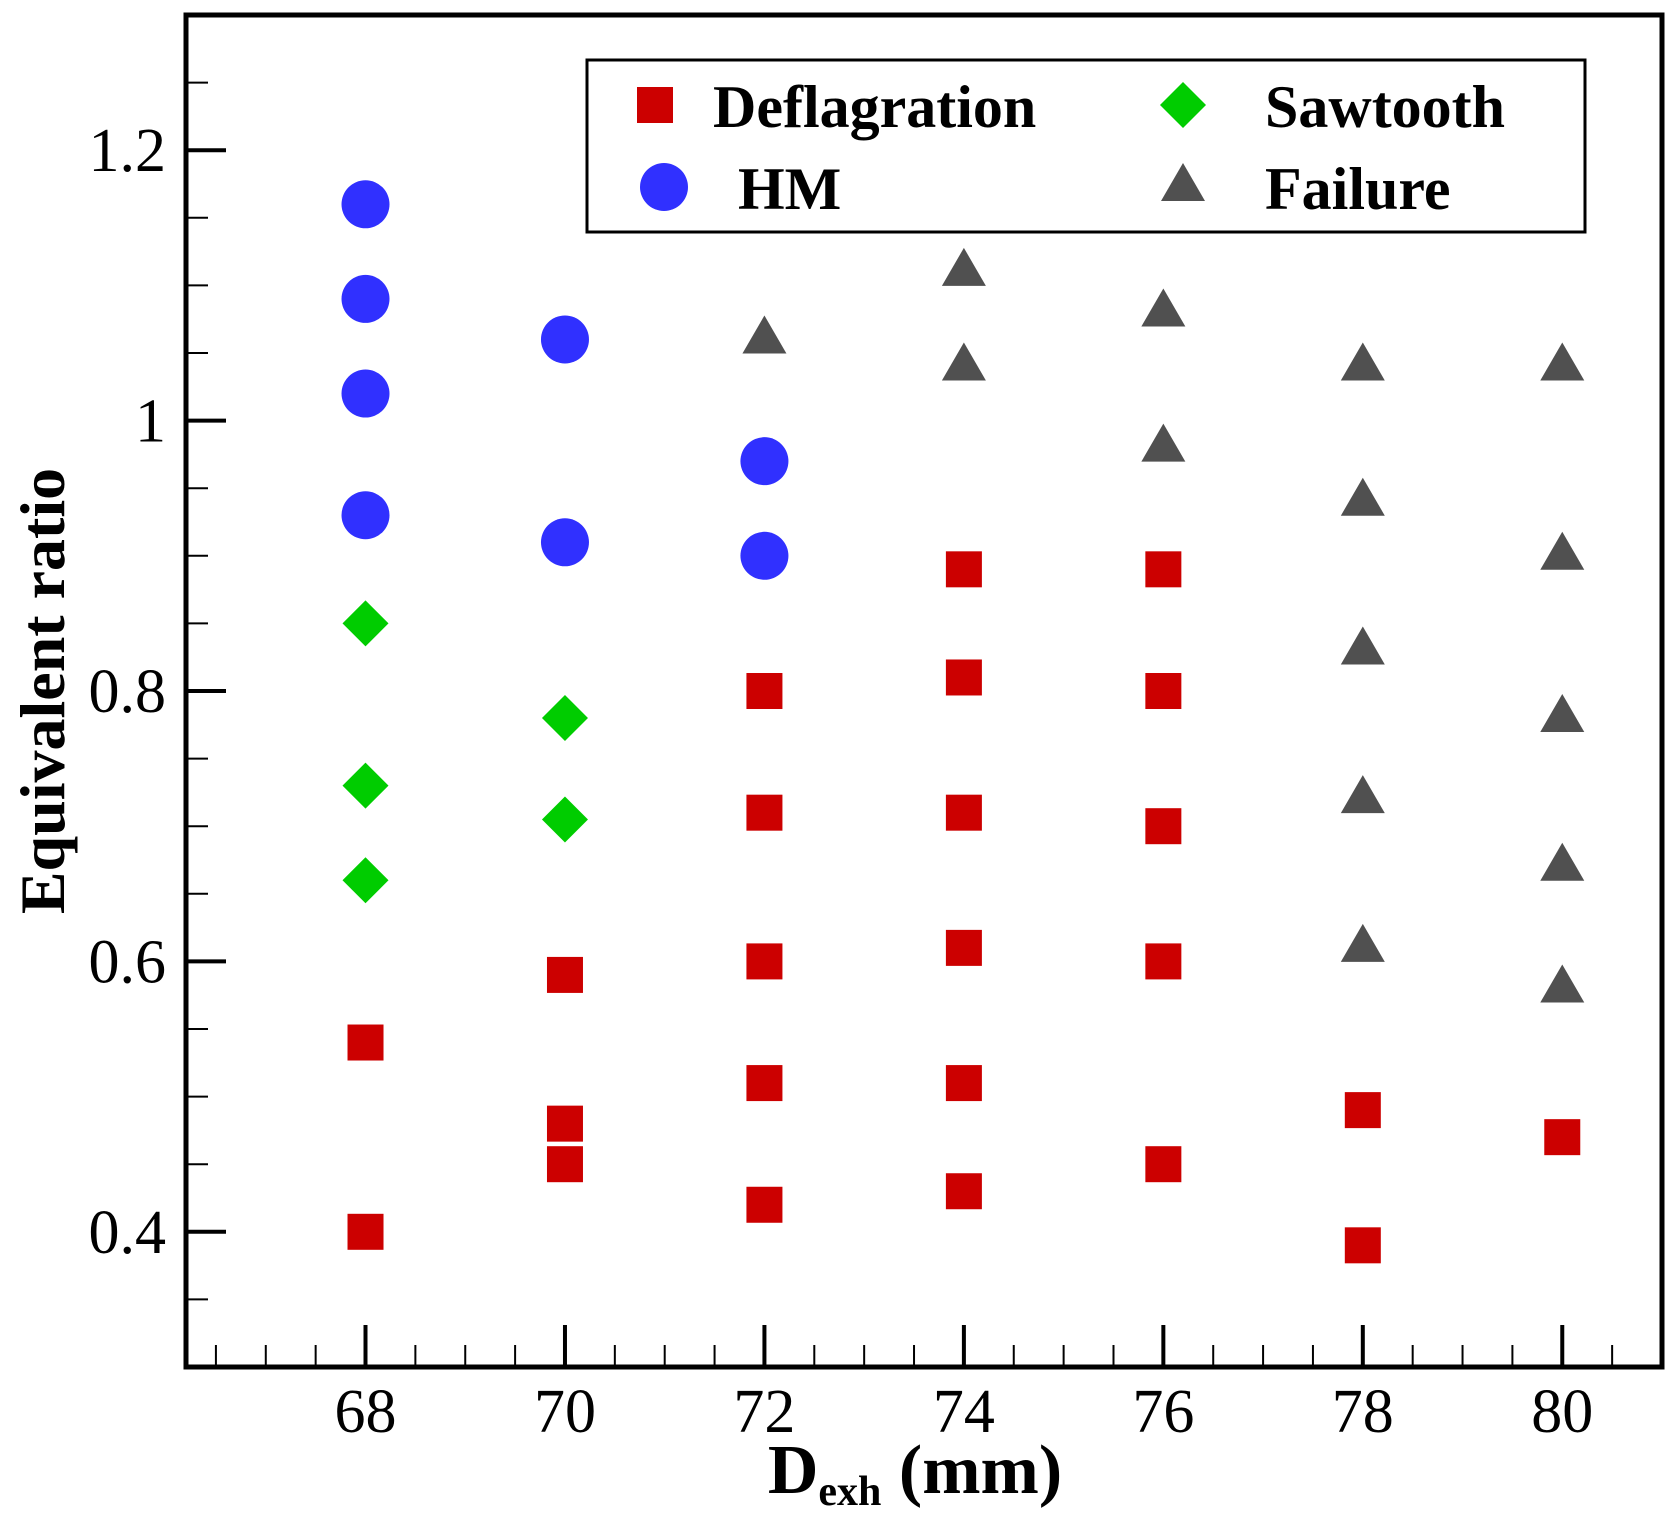  What do you see at coordinates (793, 1470) in the screenshot?
I see `x-axis-title-main: D` at bounding box center [793, 1470].